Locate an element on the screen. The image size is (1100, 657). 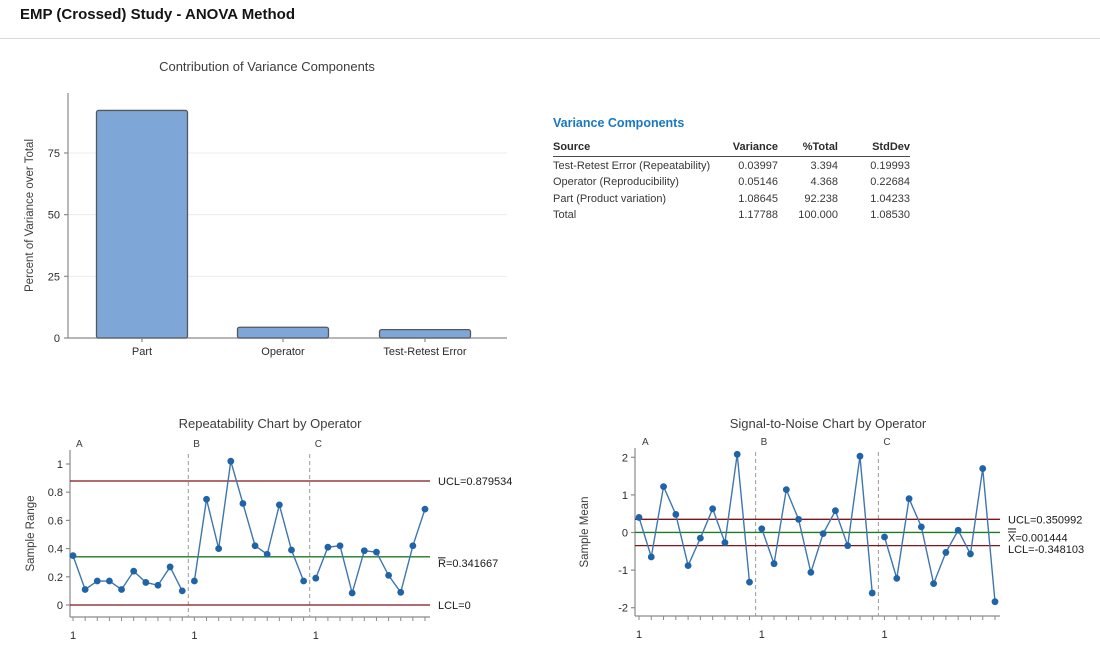
svg-text:Contribution of Variance Compo: Contribution of Variance Components is located at coordinates (267, 66).